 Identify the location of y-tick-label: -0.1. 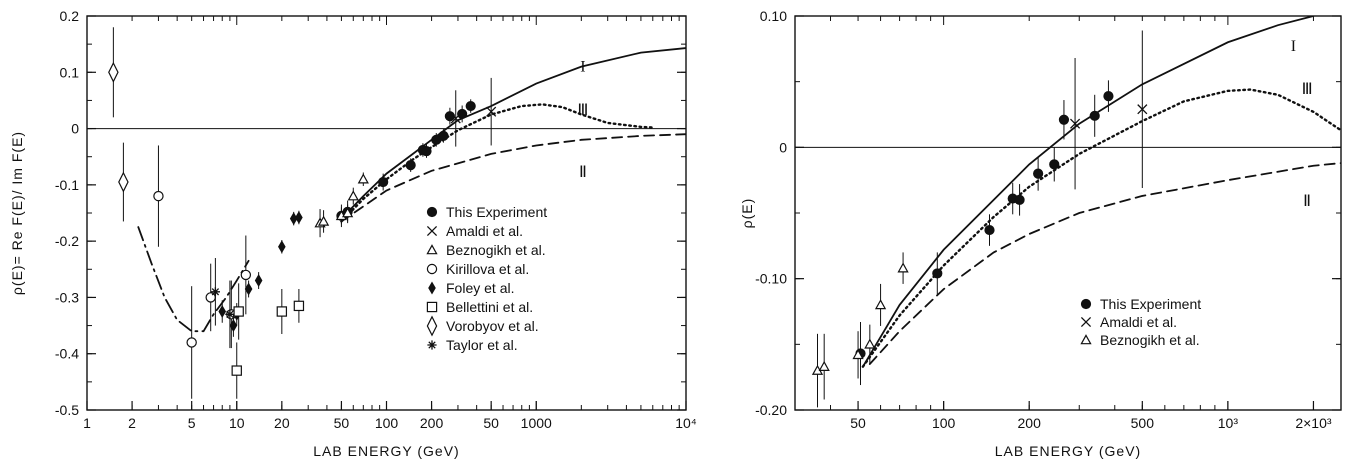
(67, 185).